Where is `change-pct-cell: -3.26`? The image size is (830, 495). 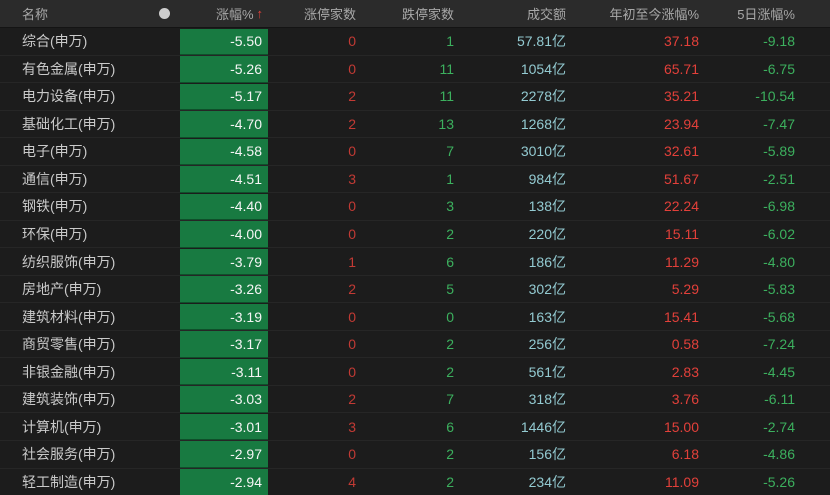 change-pct-cell: -3.26 is located at coordinates (224, 289).